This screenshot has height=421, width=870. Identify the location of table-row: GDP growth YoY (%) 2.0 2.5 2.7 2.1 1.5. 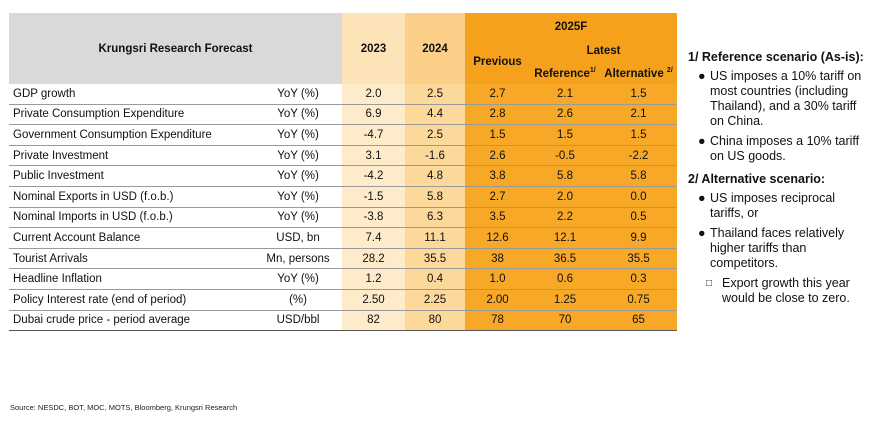
(343, 94).